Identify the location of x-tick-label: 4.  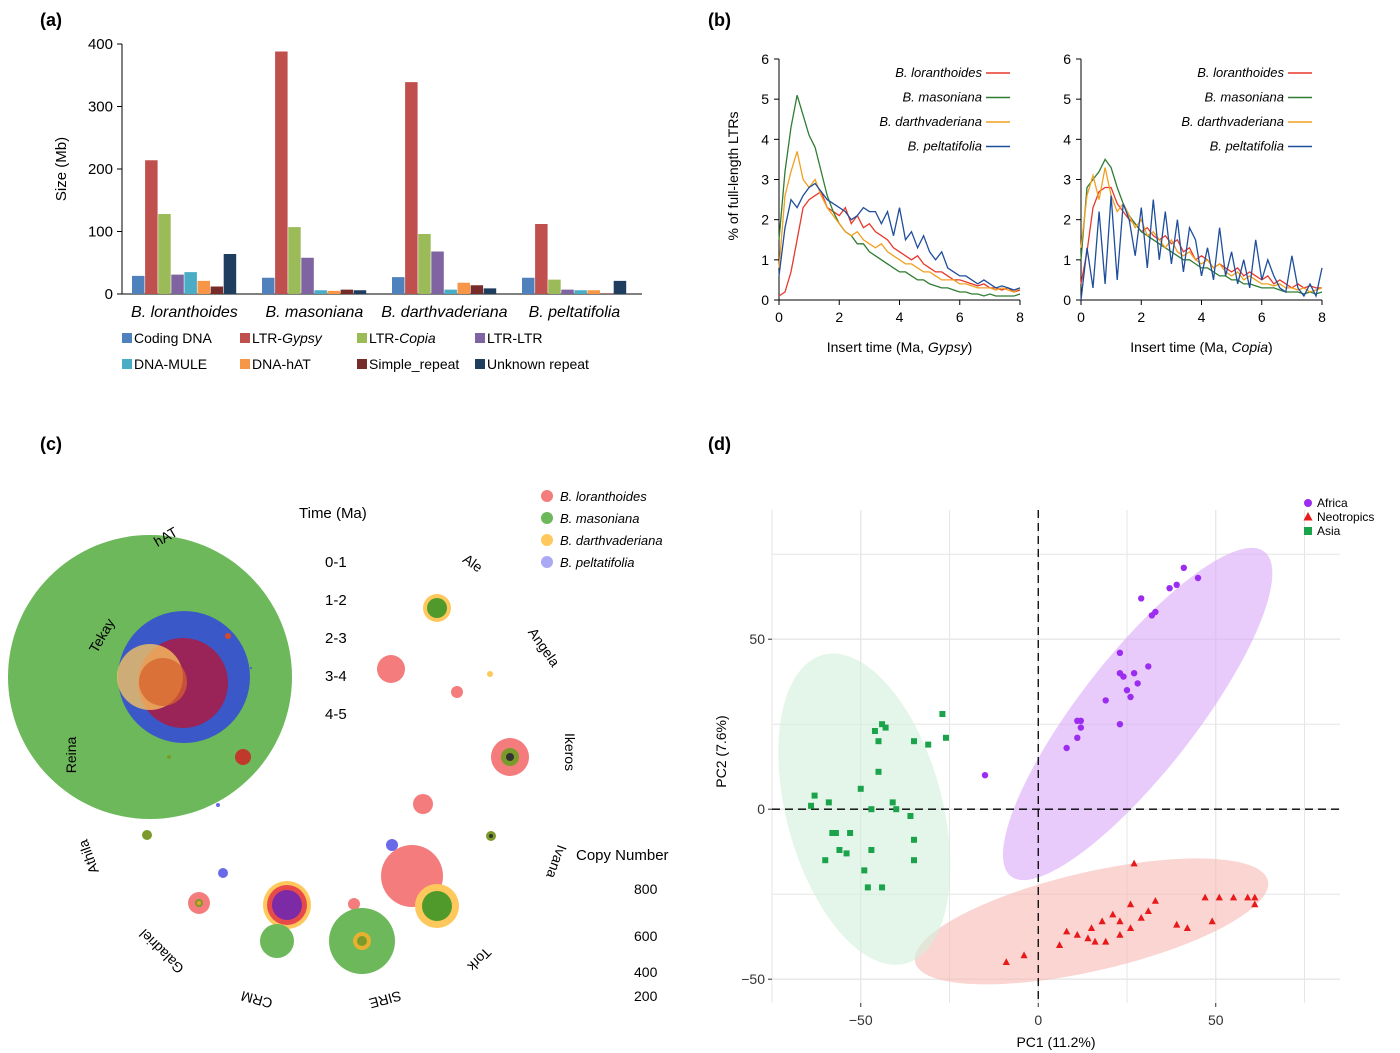
(1202, 317).